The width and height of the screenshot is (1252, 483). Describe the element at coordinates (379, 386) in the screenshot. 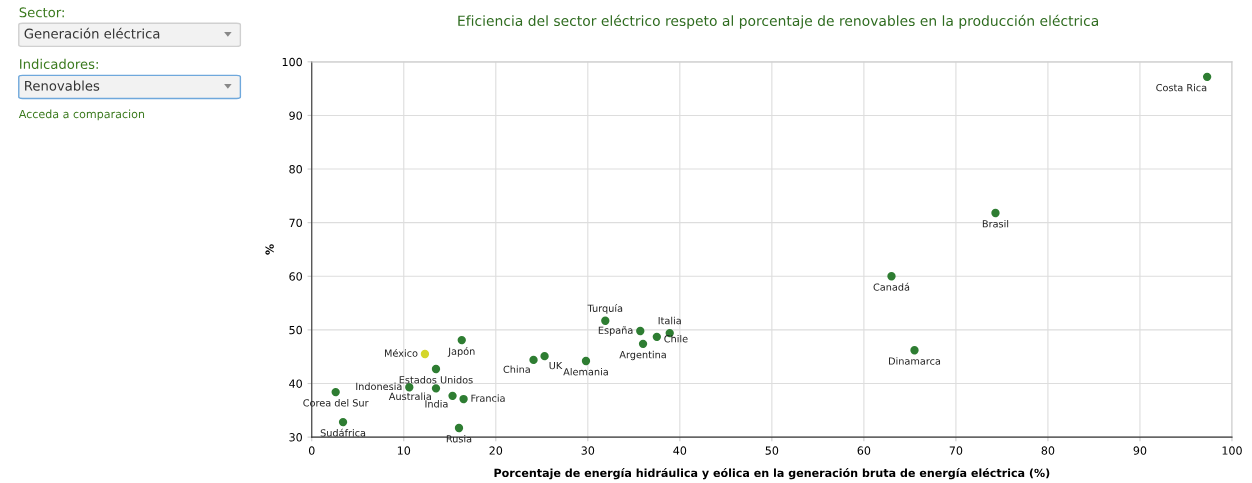

I see `series-label: Indonesia` at that location.